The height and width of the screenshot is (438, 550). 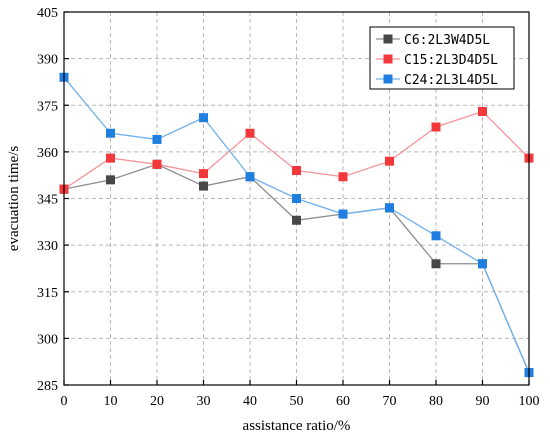 I want to click on x-tick-label: 30, so click(x=204, y=401).